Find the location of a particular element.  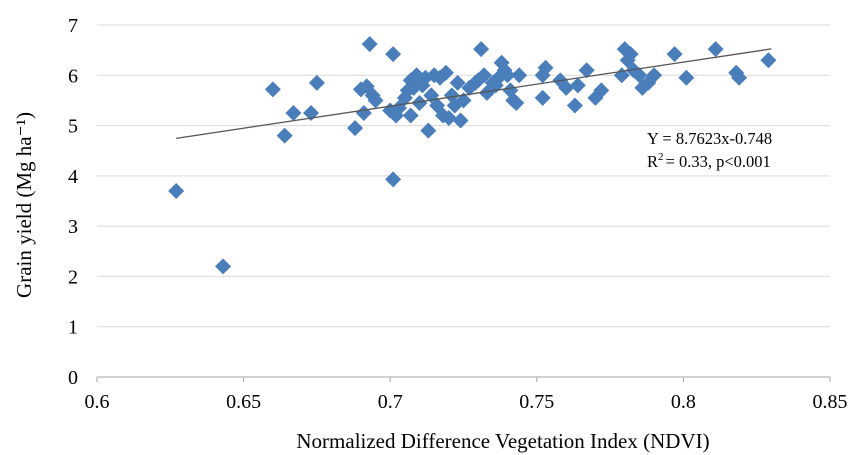

x-tick-label: 0.8 is located at coordinates (683, 402).